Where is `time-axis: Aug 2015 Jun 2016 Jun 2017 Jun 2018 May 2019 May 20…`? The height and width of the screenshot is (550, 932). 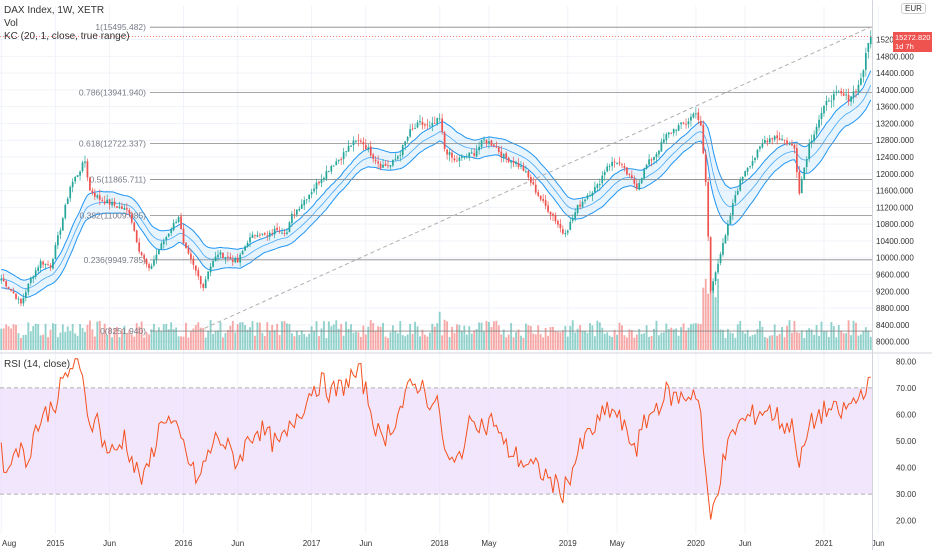
time-axis: Aug 2015 Jun 2016 Jun 2017 Jun 2018 May 2019 May 20… is located at coordinates (443, 543).